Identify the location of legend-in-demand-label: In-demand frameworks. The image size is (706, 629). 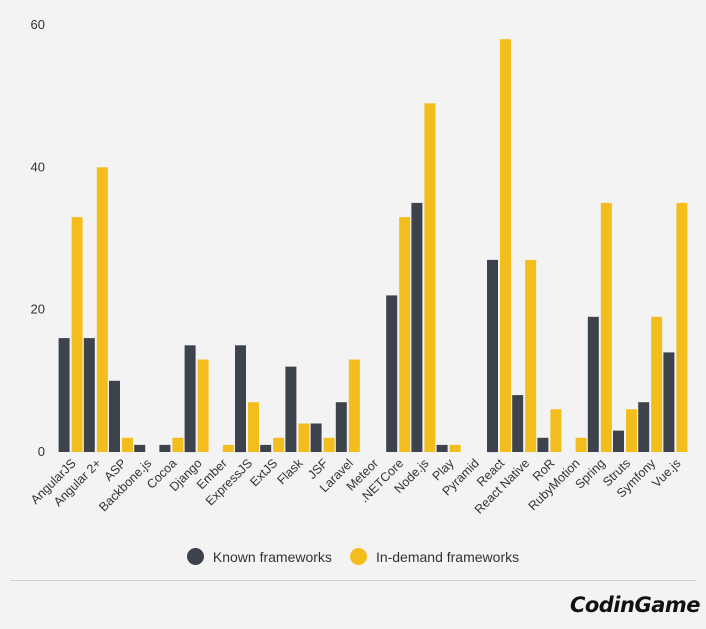
(447, 556).